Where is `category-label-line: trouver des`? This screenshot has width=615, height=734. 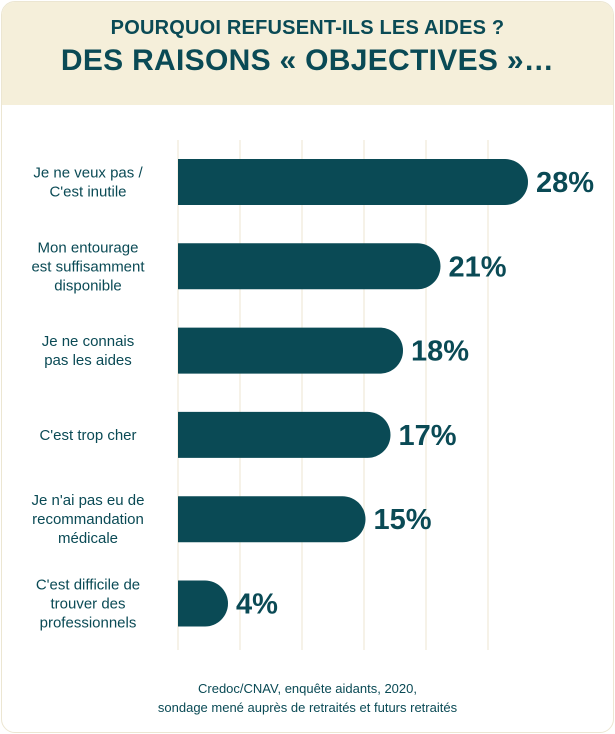
category-label-line: trouver des is located at coordinates (87, 604).